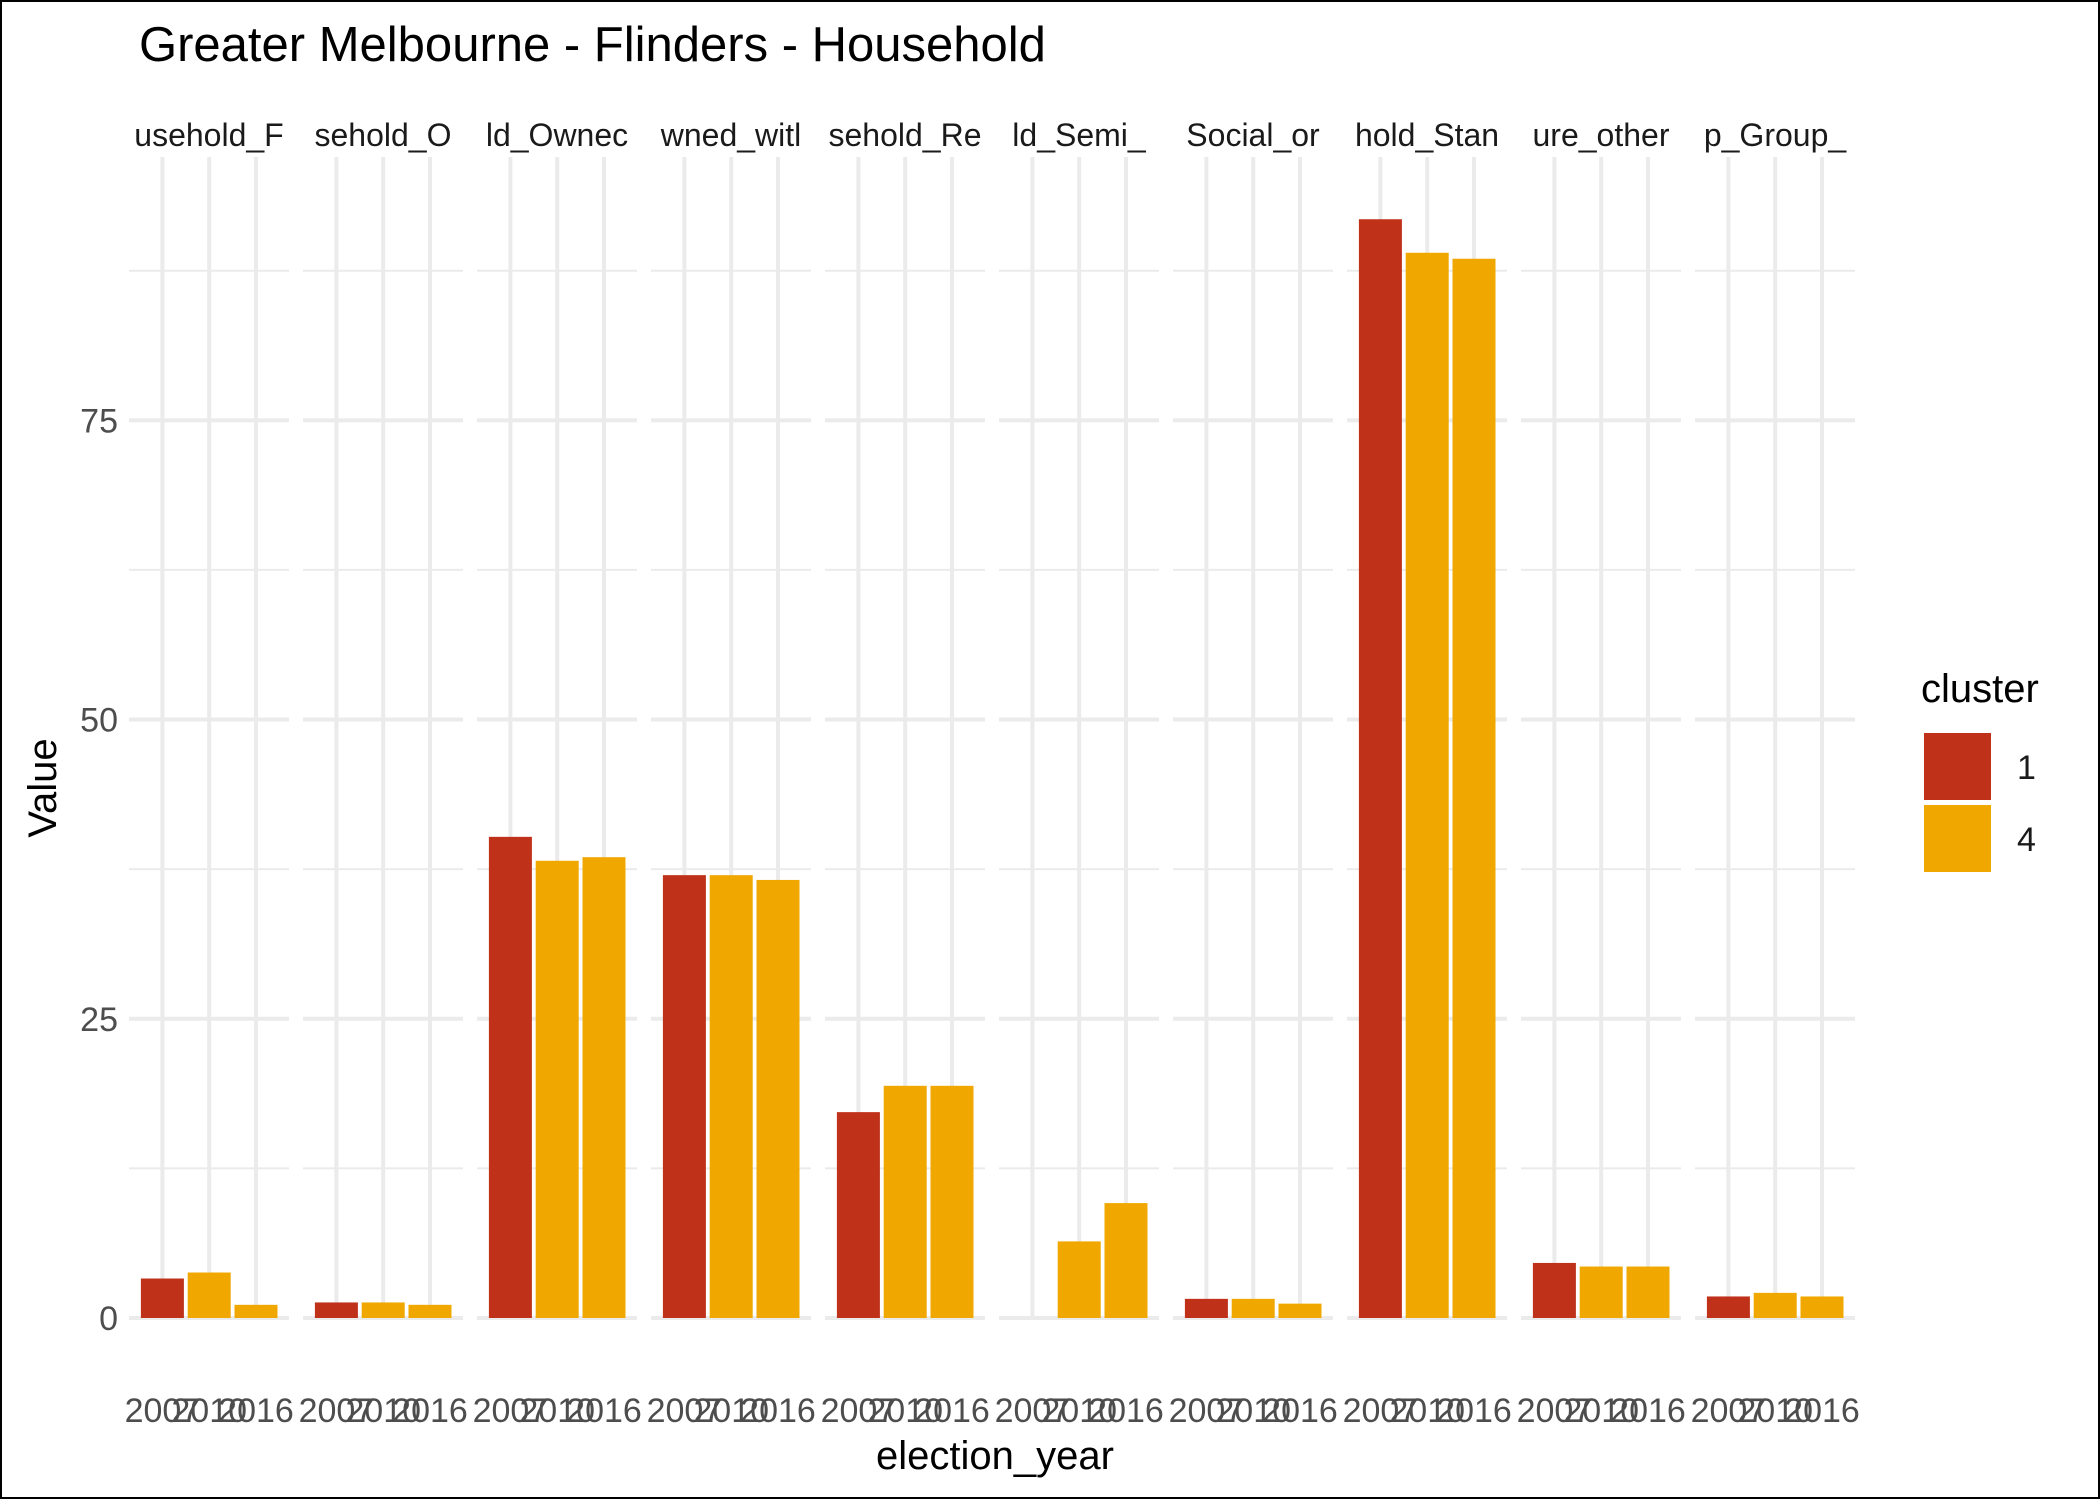 The image size is (2100, 1501). Describe the element at coordinates (383, 135) in the screenshot. I see `facet-strip-label: sehold_O` at that location.